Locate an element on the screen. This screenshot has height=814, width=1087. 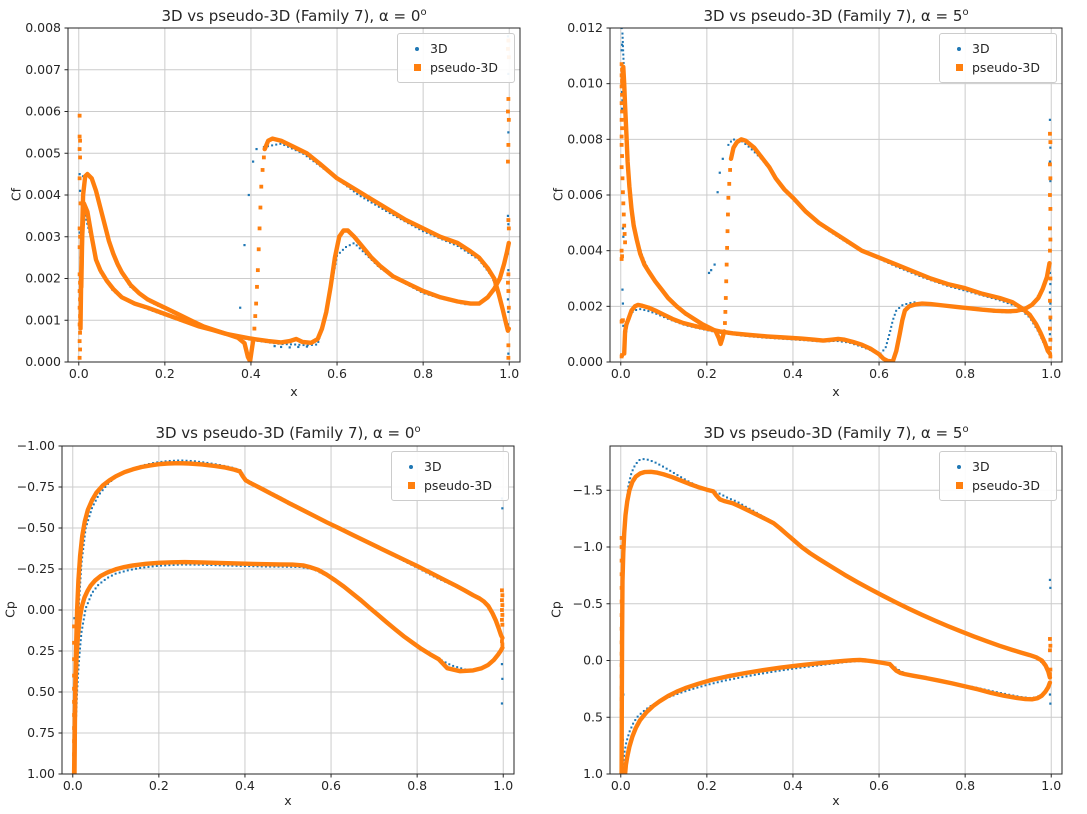
svg-text: −0.25 is located at coordinates (36, 568).